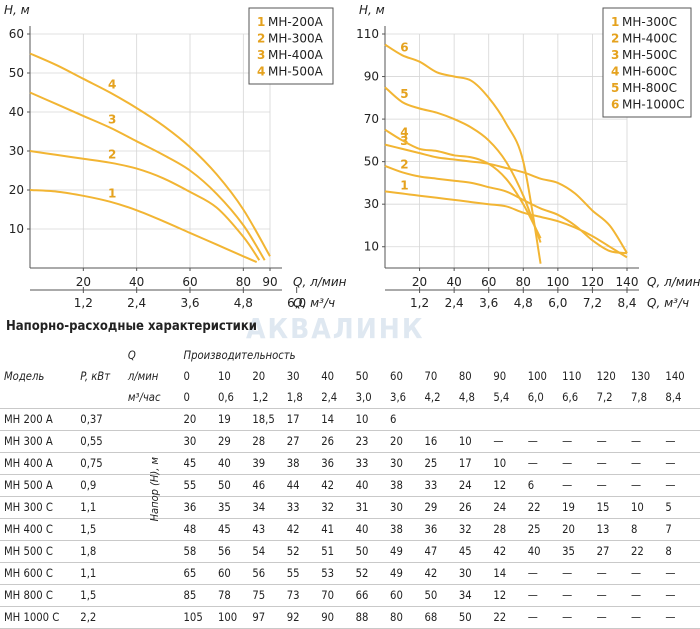  I want to click on row-value: 27, so click(304, 441).